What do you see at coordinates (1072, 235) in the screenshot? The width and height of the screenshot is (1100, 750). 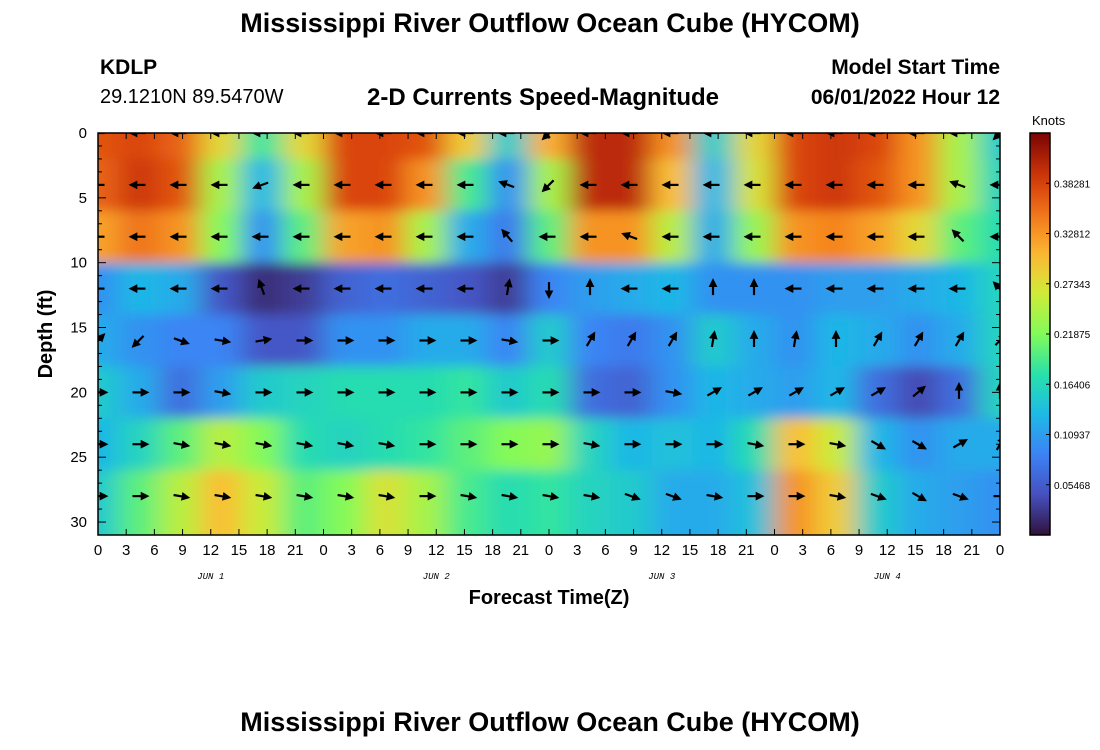 I see `colorbar-tick-label: 0.32812` at bounding box center [1072, 235].